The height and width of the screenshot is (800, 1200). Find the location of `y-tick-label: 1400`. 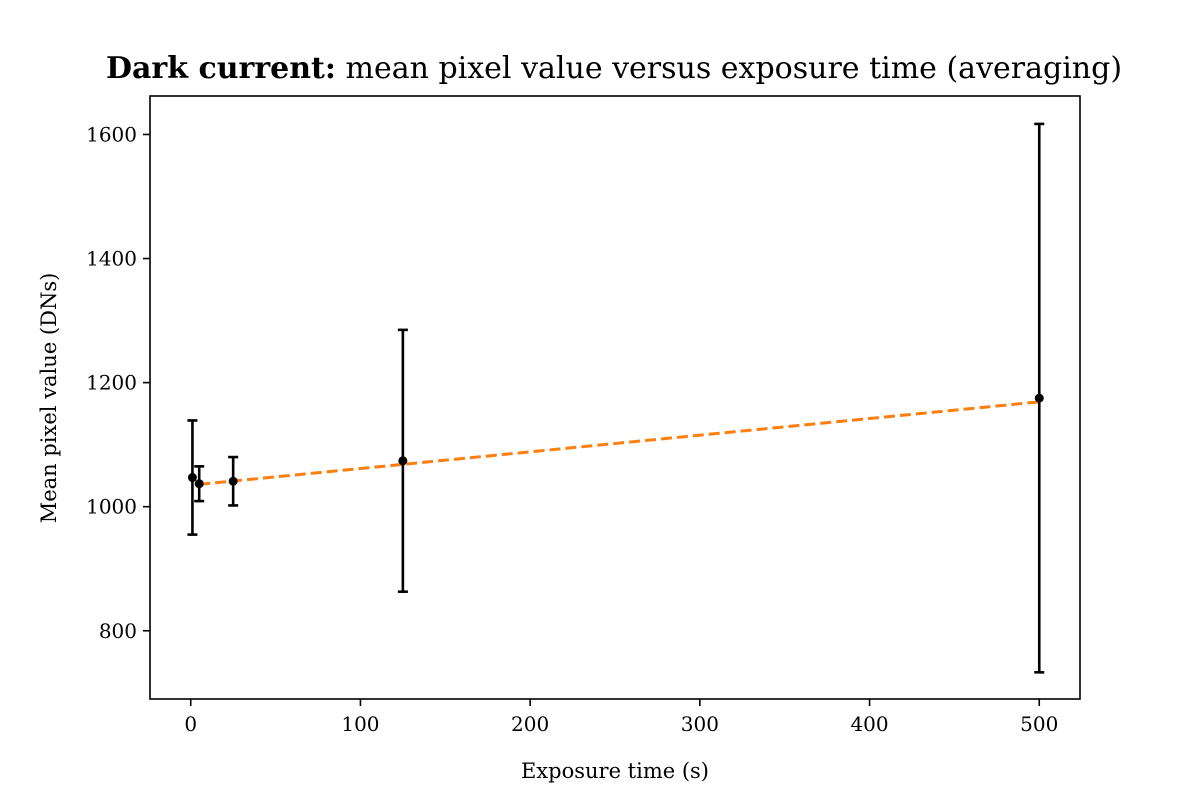

y-tick-label: 1400 is located at coordinates (111, 259).